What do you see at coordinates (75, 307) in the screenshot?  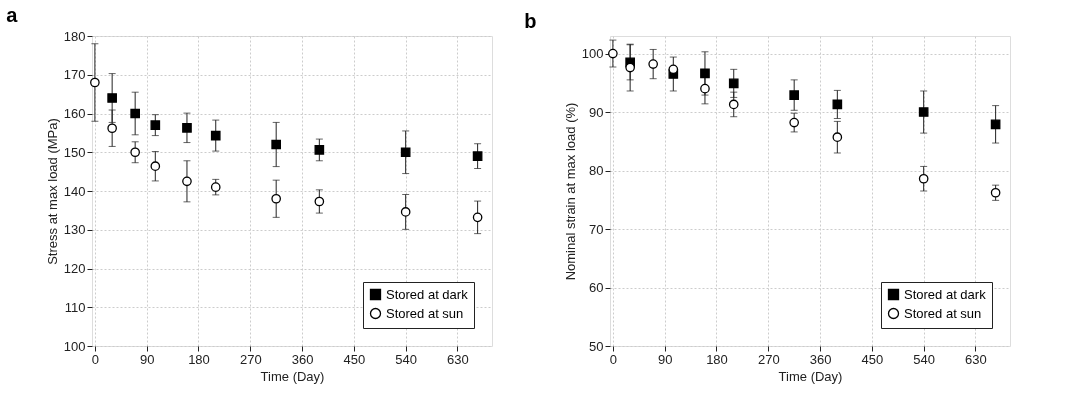 I see `y-tick-label: 110` at bounding box center [75, 307].